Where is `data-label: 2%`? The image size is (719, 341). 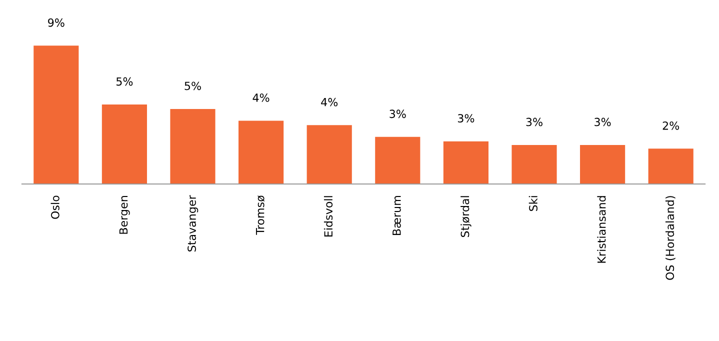
data-label: 2% is located at coordinates (671, 125).